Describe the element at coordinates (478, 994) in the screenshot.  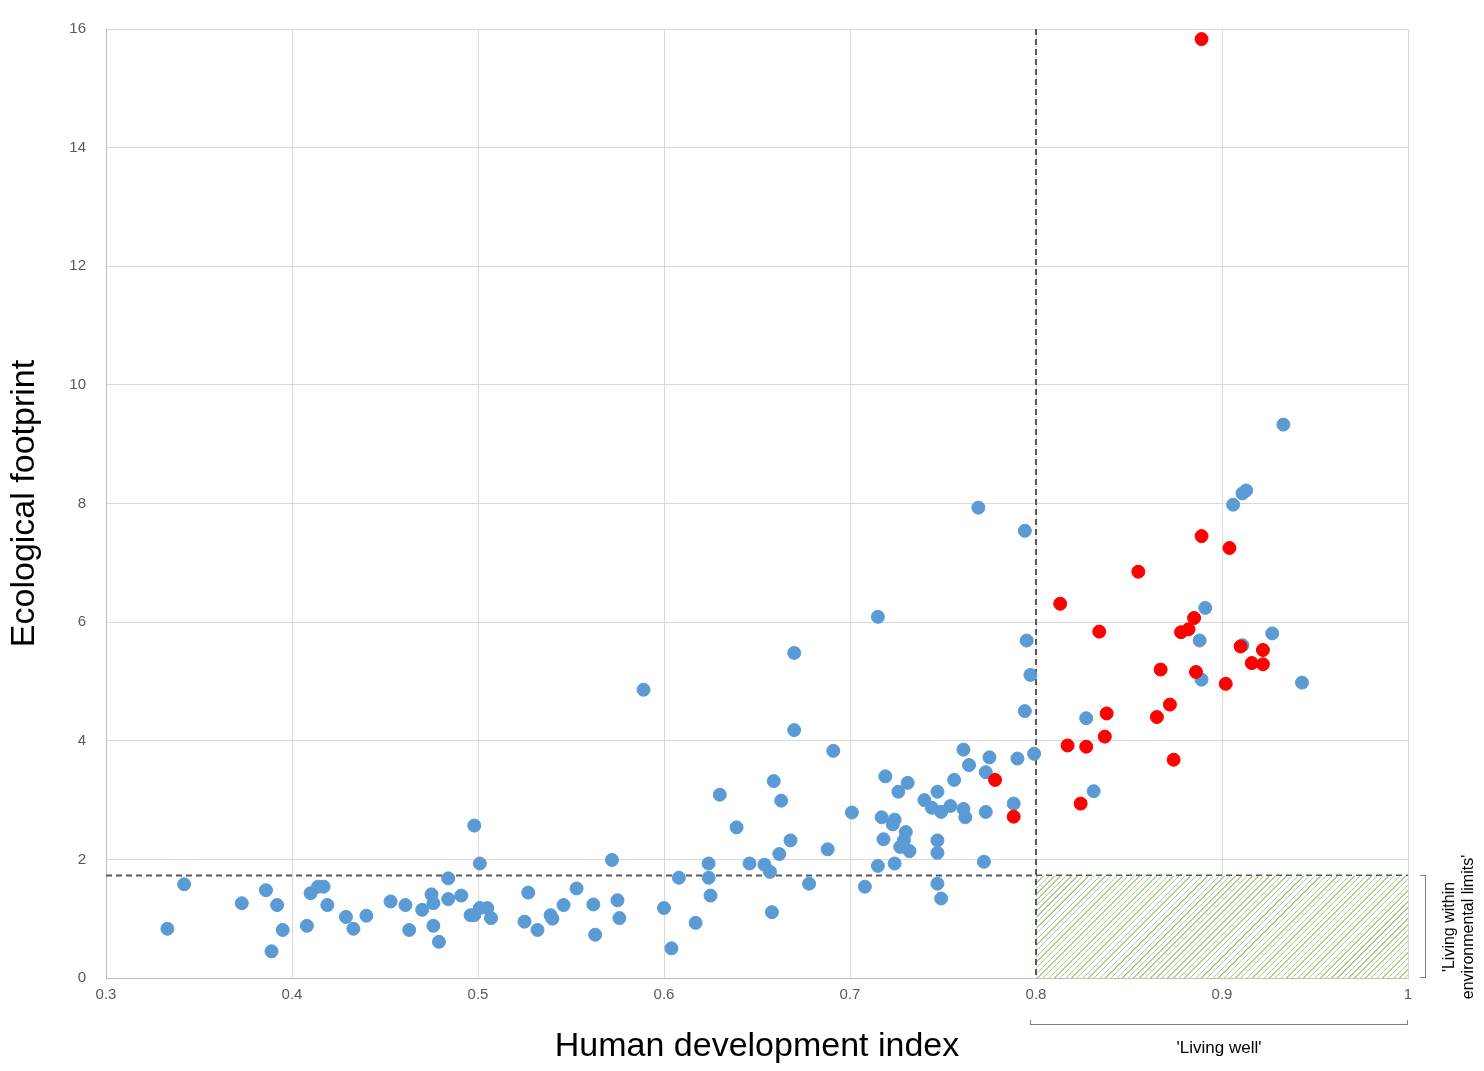
I see `x-tick-label: 0.5` at that location.